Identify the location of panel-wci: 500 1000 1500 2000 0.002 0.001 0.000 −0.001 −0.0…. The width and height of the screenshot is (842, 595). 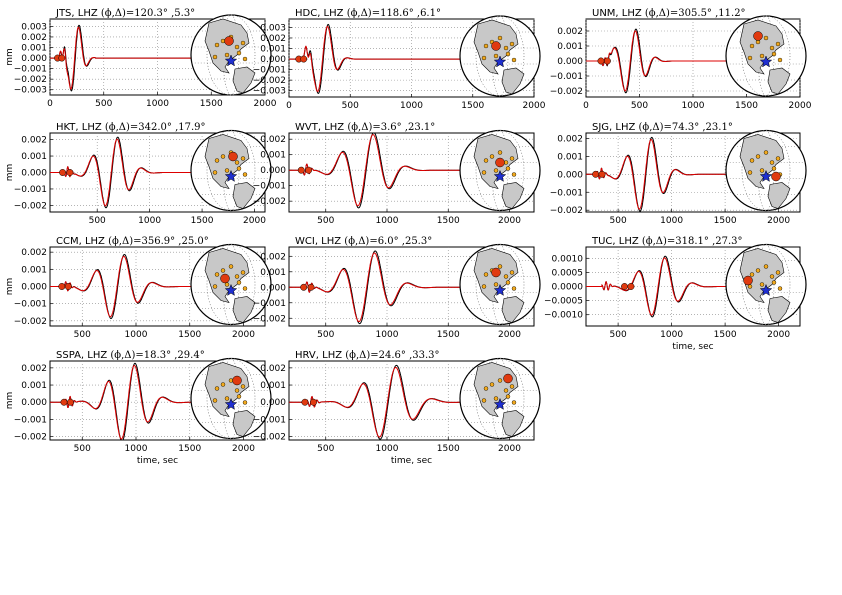
(397, 288).